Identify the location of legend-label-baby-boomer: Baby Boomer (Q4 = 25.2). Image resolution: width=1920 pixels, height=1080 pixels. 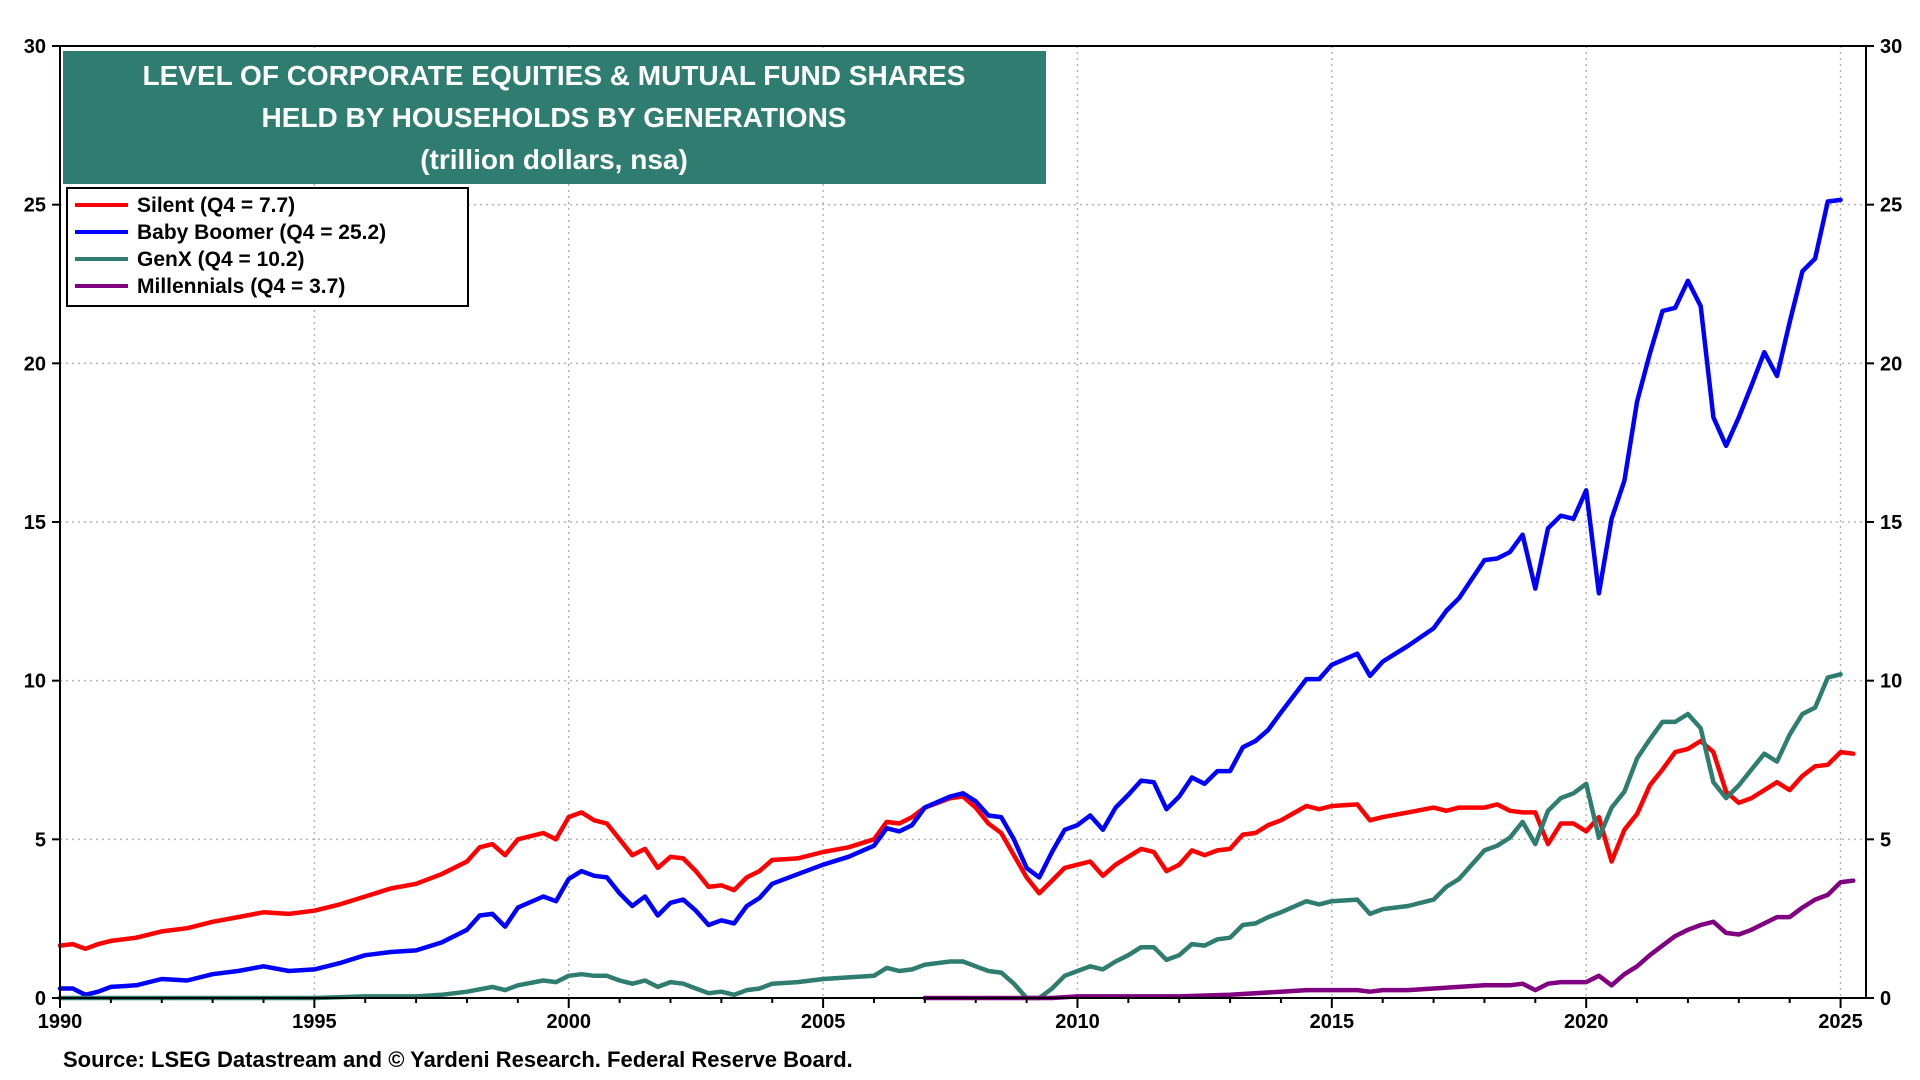
(261, 232).